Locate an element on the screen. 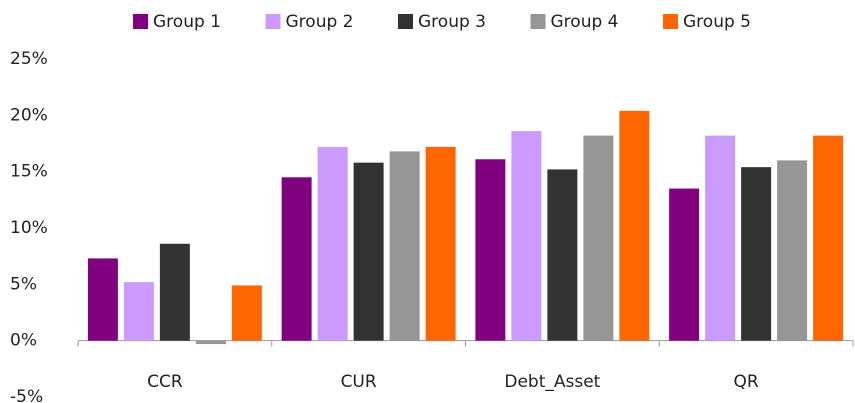 The image size is (855, 403). legend-label: Group 2 is located at coordinates (320, 22).